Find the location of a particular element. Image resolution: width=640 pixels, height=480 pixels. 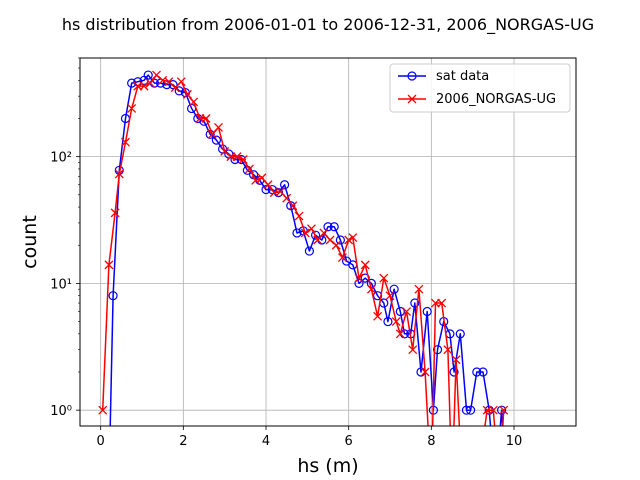

legend: sat data 2006_NORGAS-UG is located at coordinates (480, 88).